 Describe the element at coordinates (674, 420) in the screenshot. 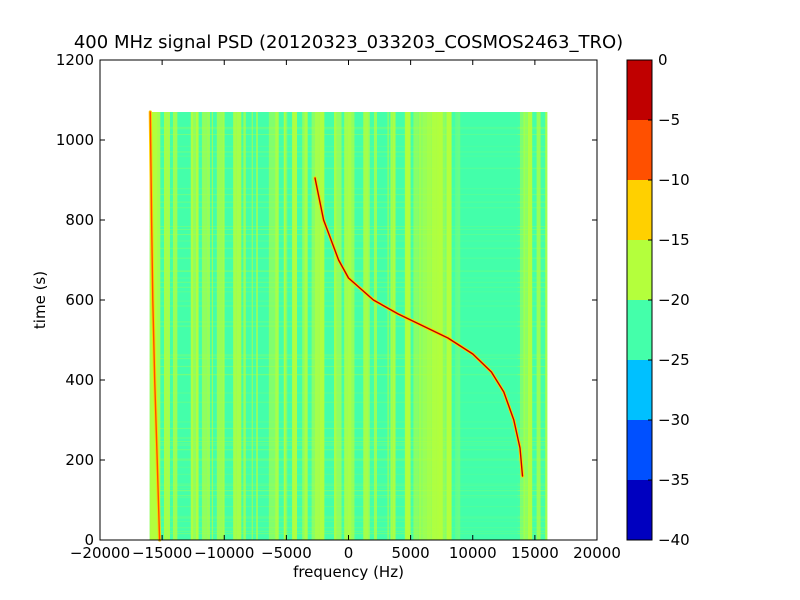

I see `colorbar-tick-label: −30` at that location.